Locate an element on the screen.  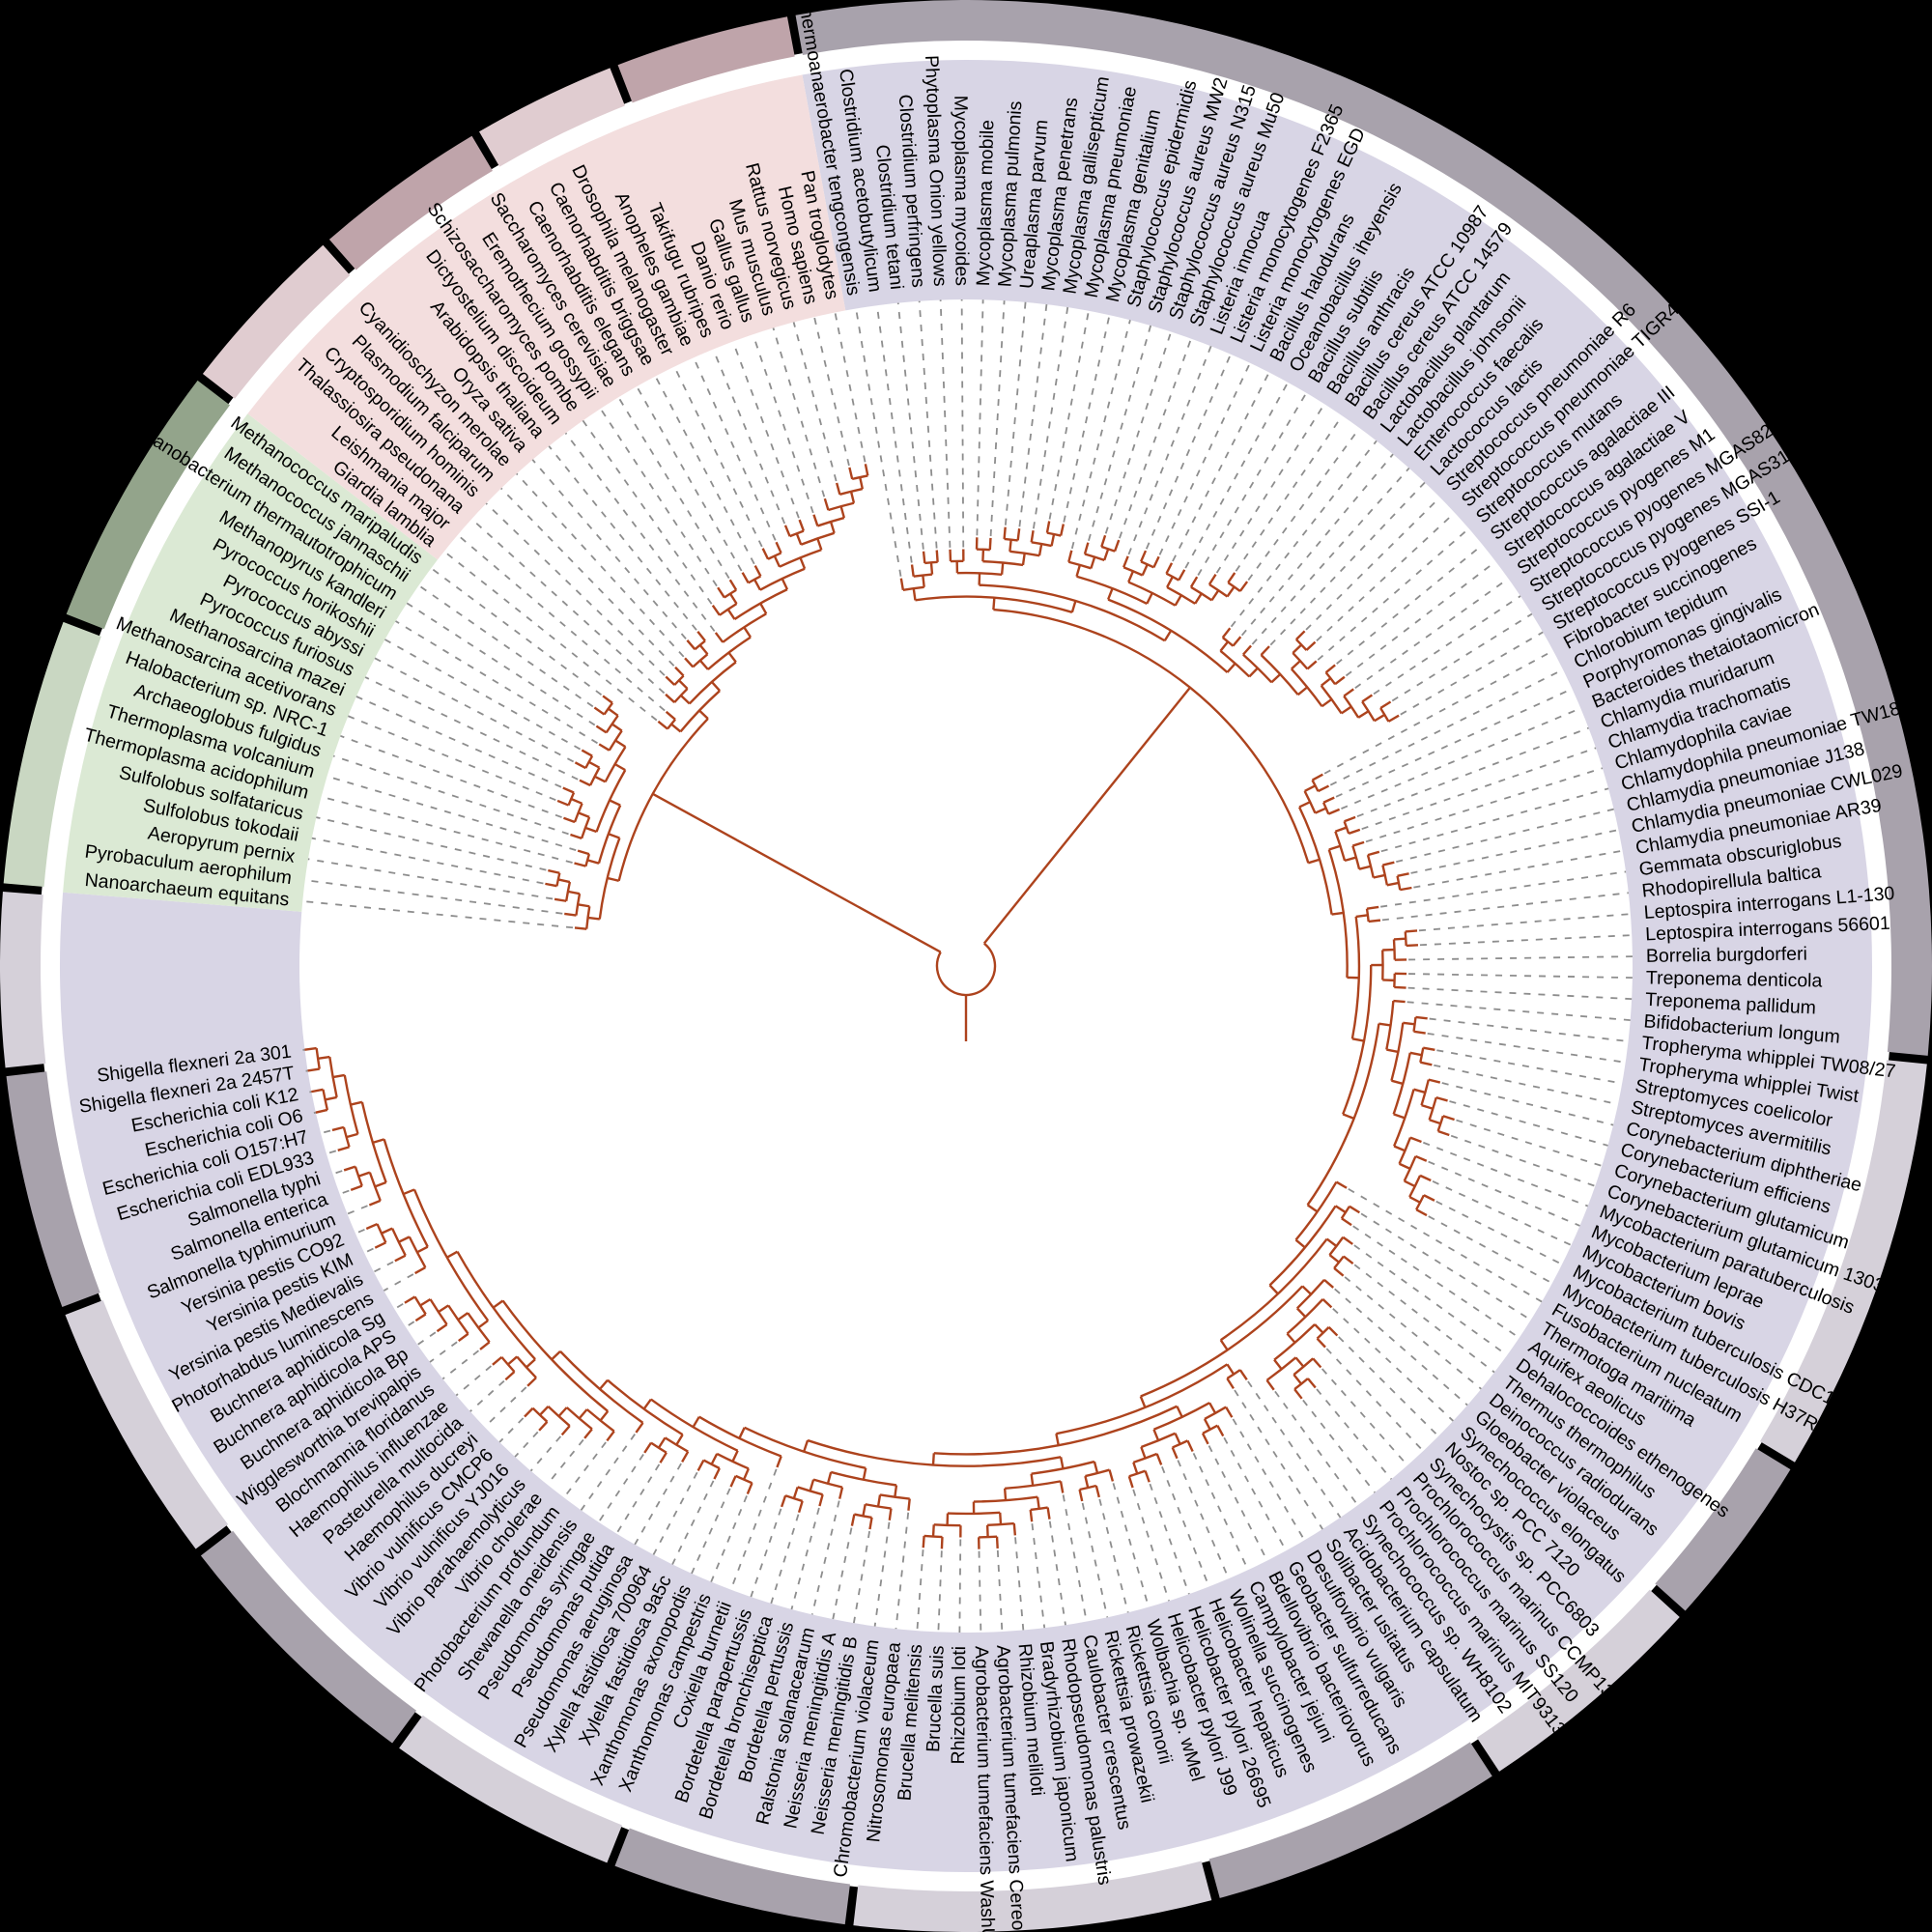
taxon-label: Borrelia burgdorferi is located at coordinates (1726, 955).